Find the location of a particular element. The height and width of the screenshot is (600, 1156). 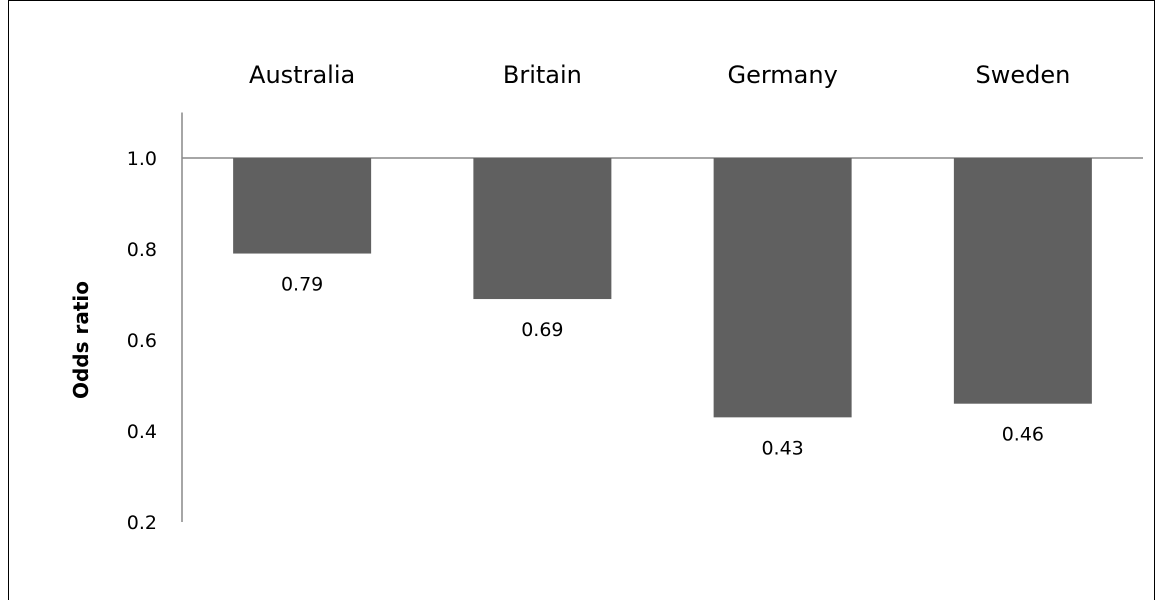

y-axis-title: Odds ratio is located at coordinates (81, 340).